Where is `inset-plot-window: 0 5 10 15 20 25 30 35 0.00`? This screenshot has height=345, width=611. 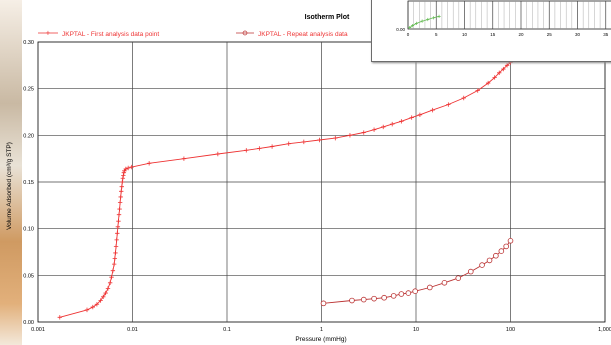
inset-plot-window: 0 5 10 15 20 25 30 35 0.00 is located at coordinates (491, 31).